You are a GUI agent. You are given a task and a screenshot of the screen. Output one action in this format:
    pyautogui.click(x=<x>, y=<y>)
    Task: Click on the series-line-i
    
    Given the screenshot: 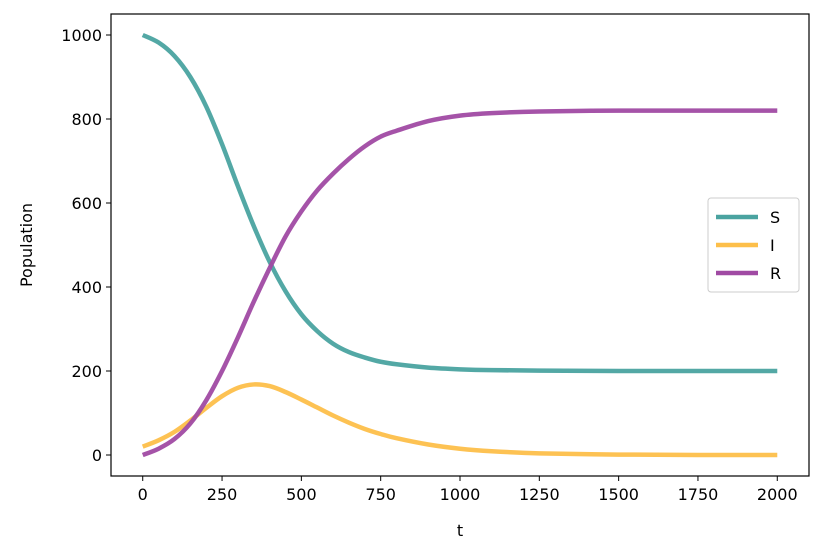 What is the action you would take?
    pyautogui.click(x=459, y=420)
    